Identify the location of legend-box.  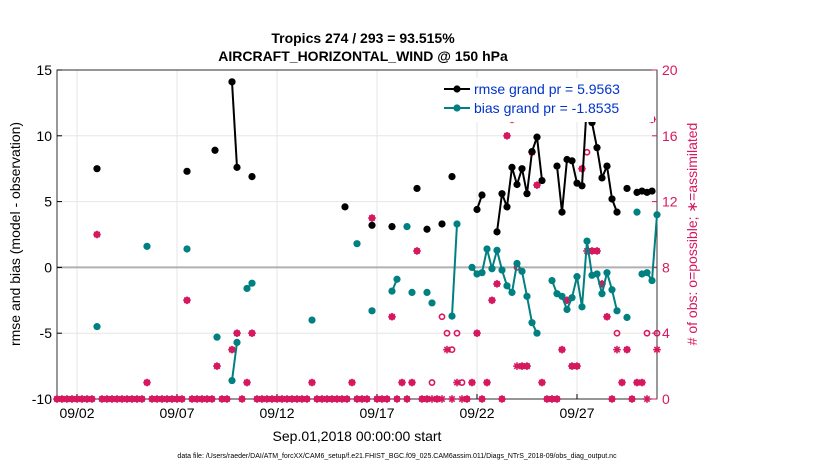
(547, 100).